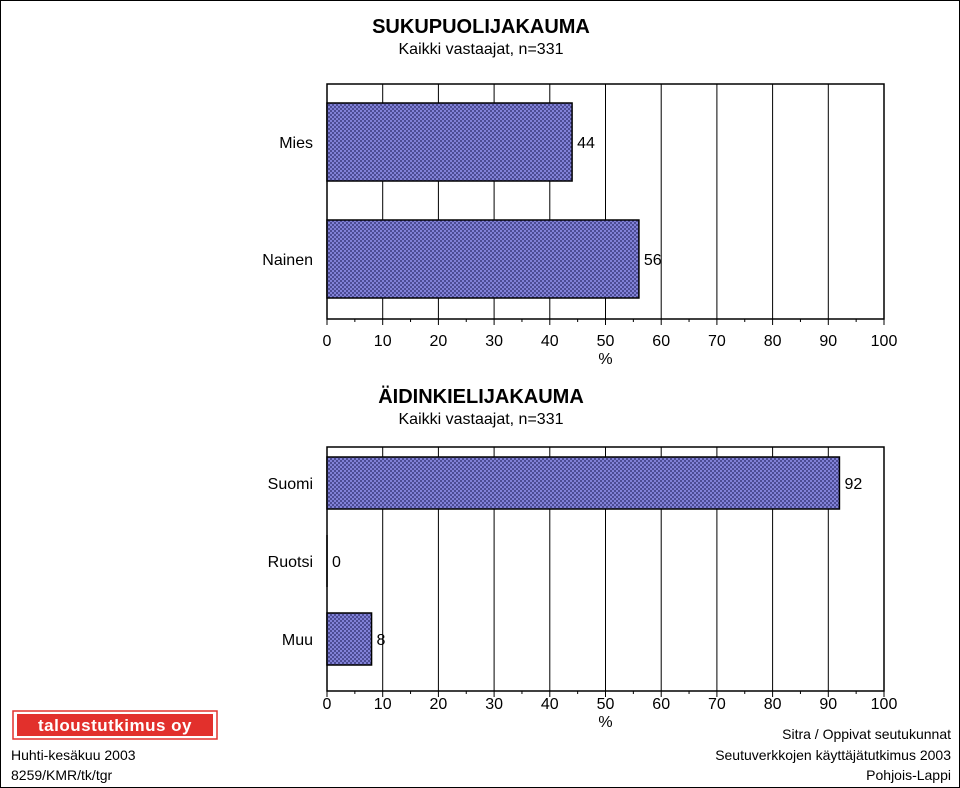 This screenshot has height=788, width=960. I want to click on chart1-data-label: 56, so click(653, 260).